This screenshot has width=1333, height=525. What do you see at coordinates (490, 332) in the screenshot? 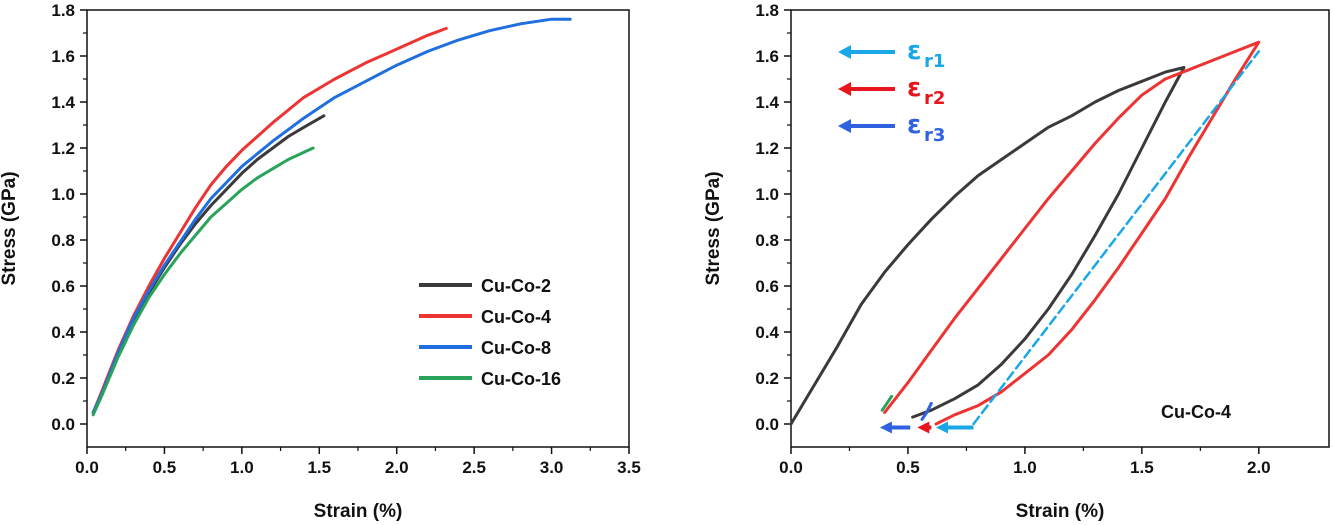
I see `left-legend: Cu-Co-2 Cu-Co-4 Cu-Co-8 Cu-Co-16` at bounding box center [490, 332].